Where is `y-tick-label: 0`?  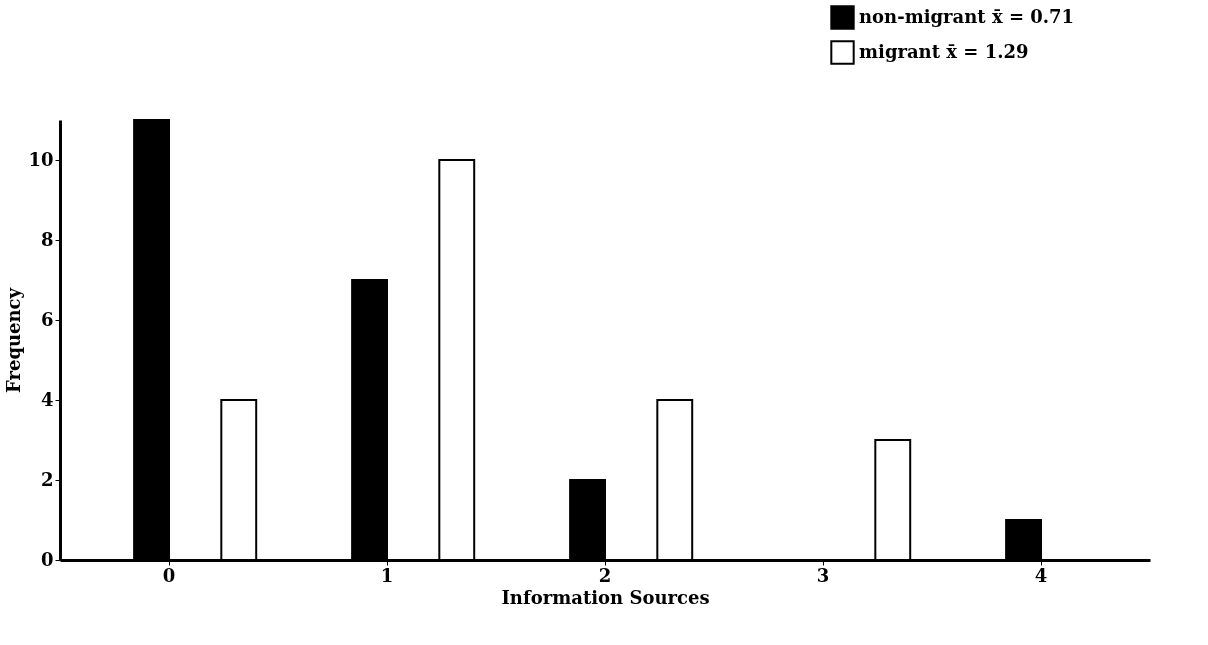 y-tick-label: 0 is located at coordinates (47, 559).